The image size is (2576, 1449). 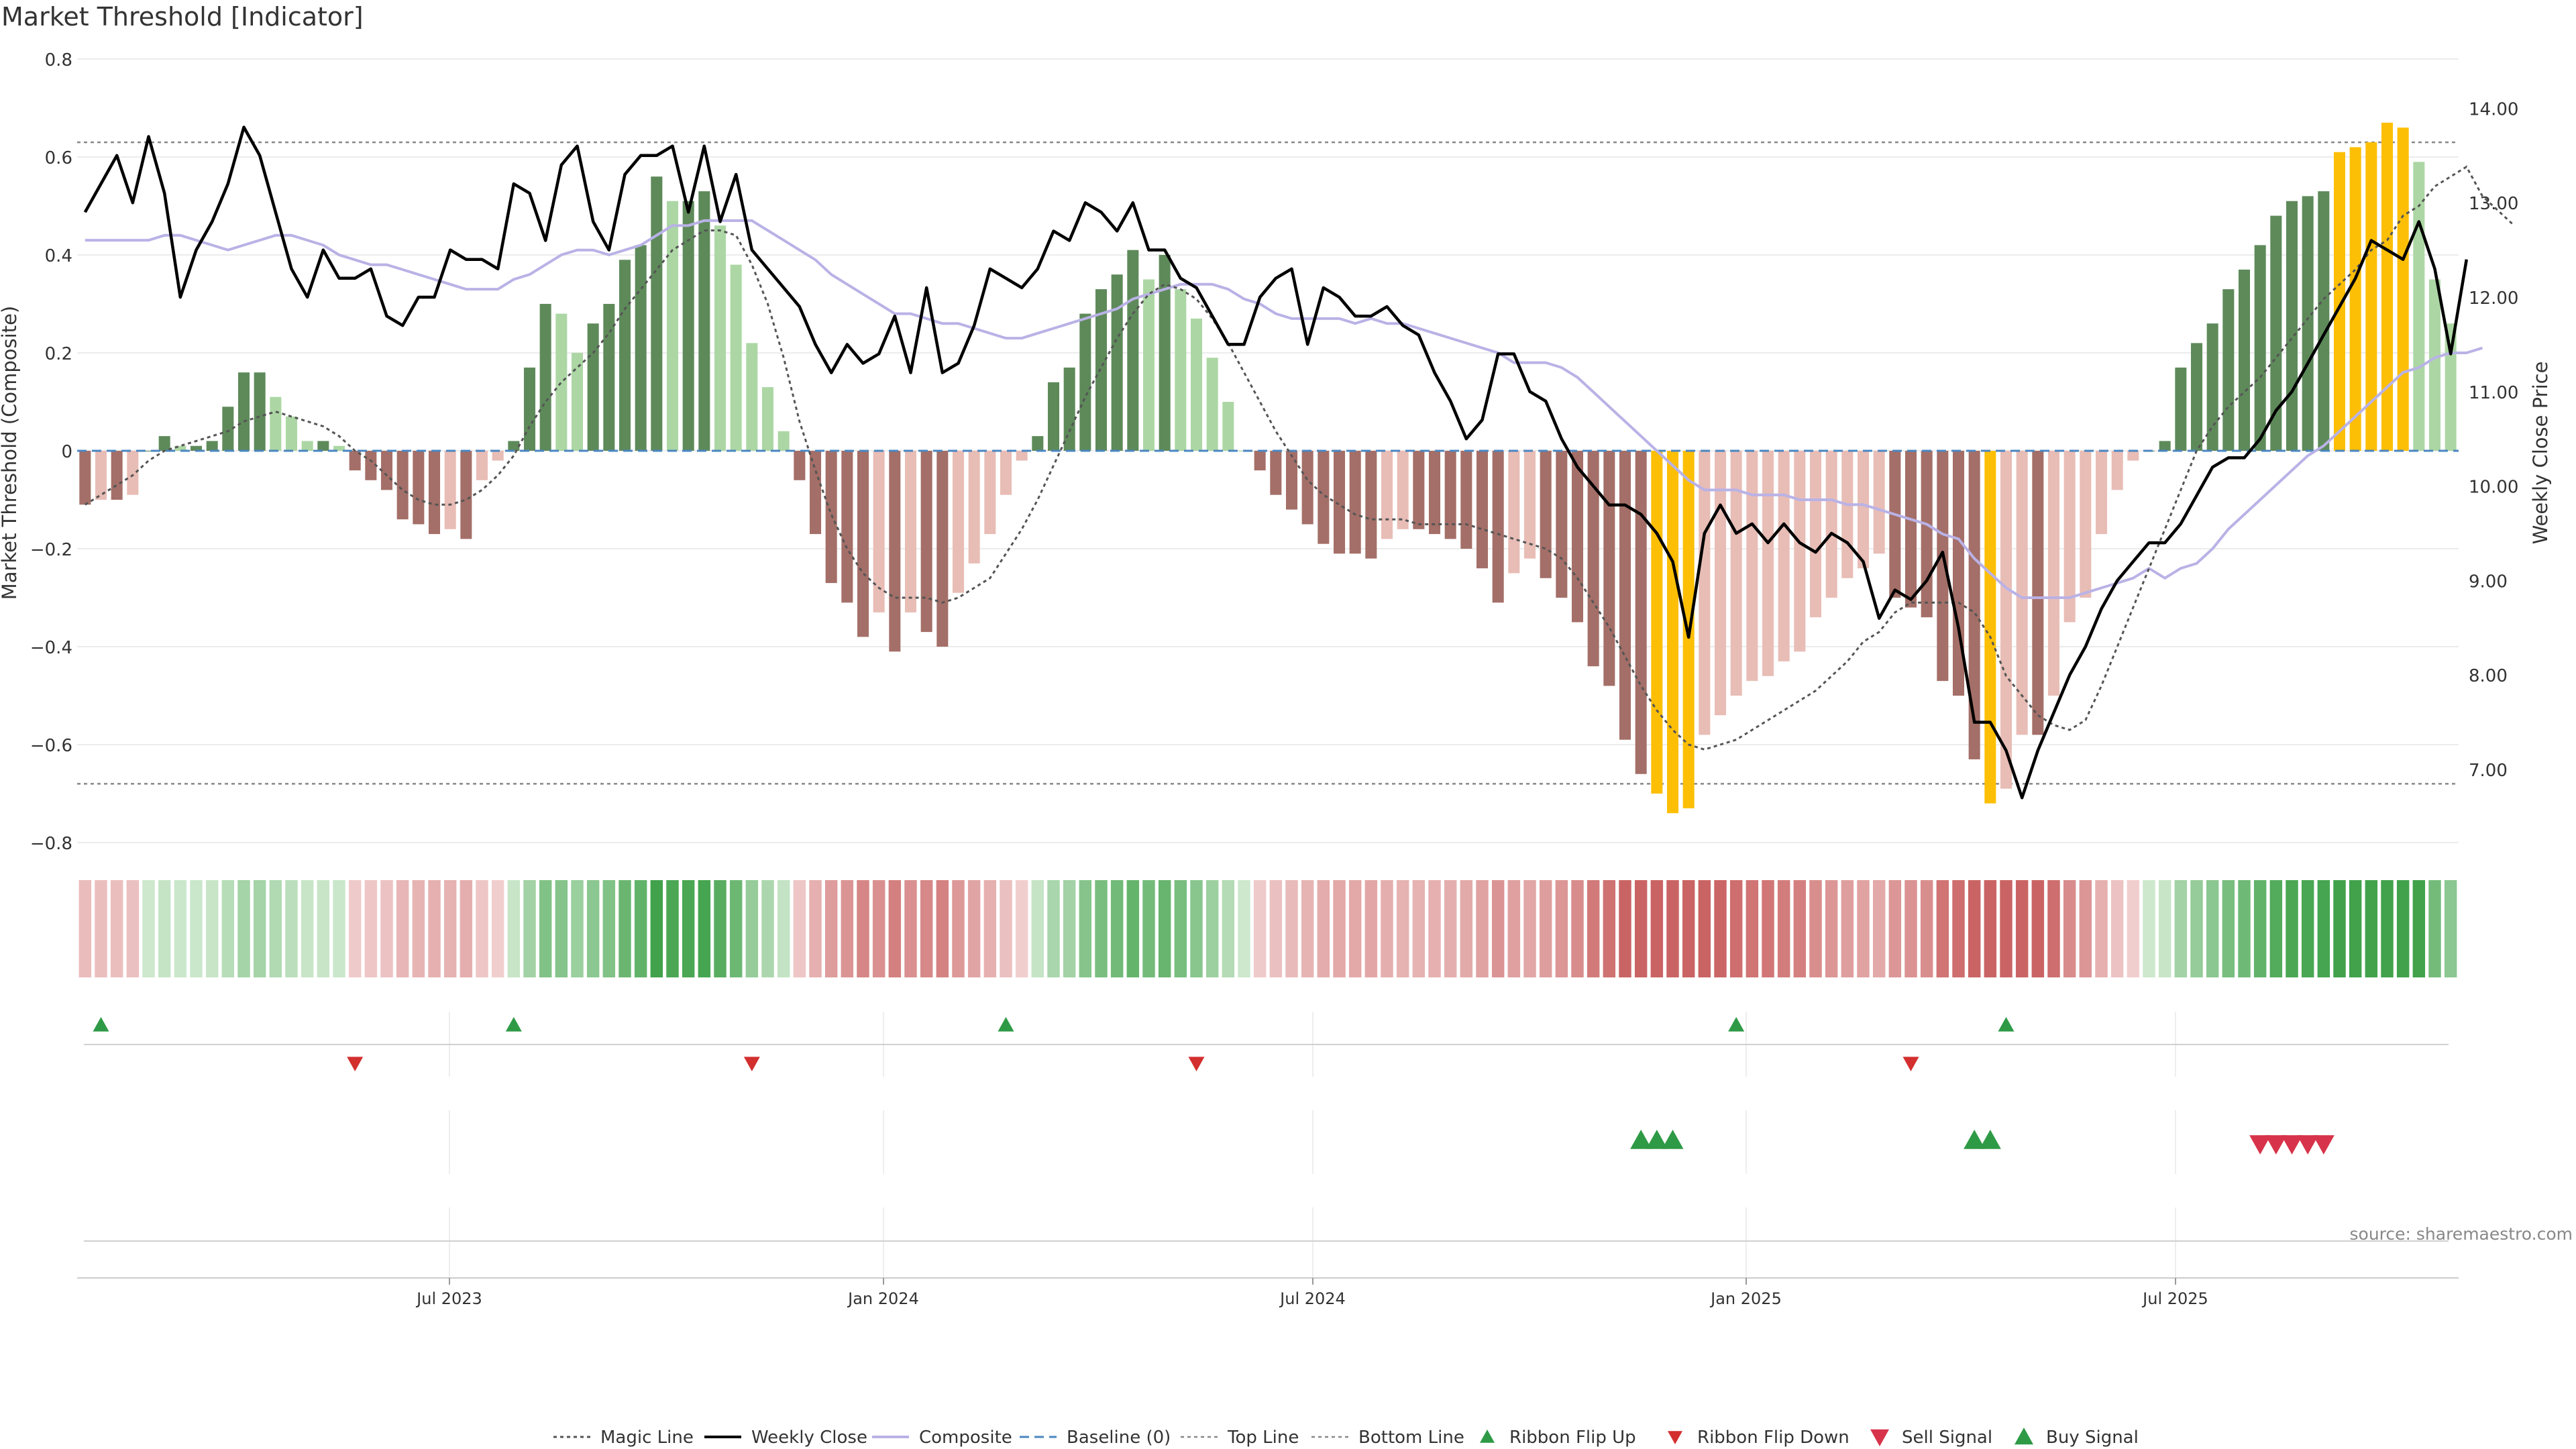 What do you see at coordinates (1910, 1064) in the screenshot?
I see `ribbon-flip-down-marker` at bounding box center [1910, 1064].